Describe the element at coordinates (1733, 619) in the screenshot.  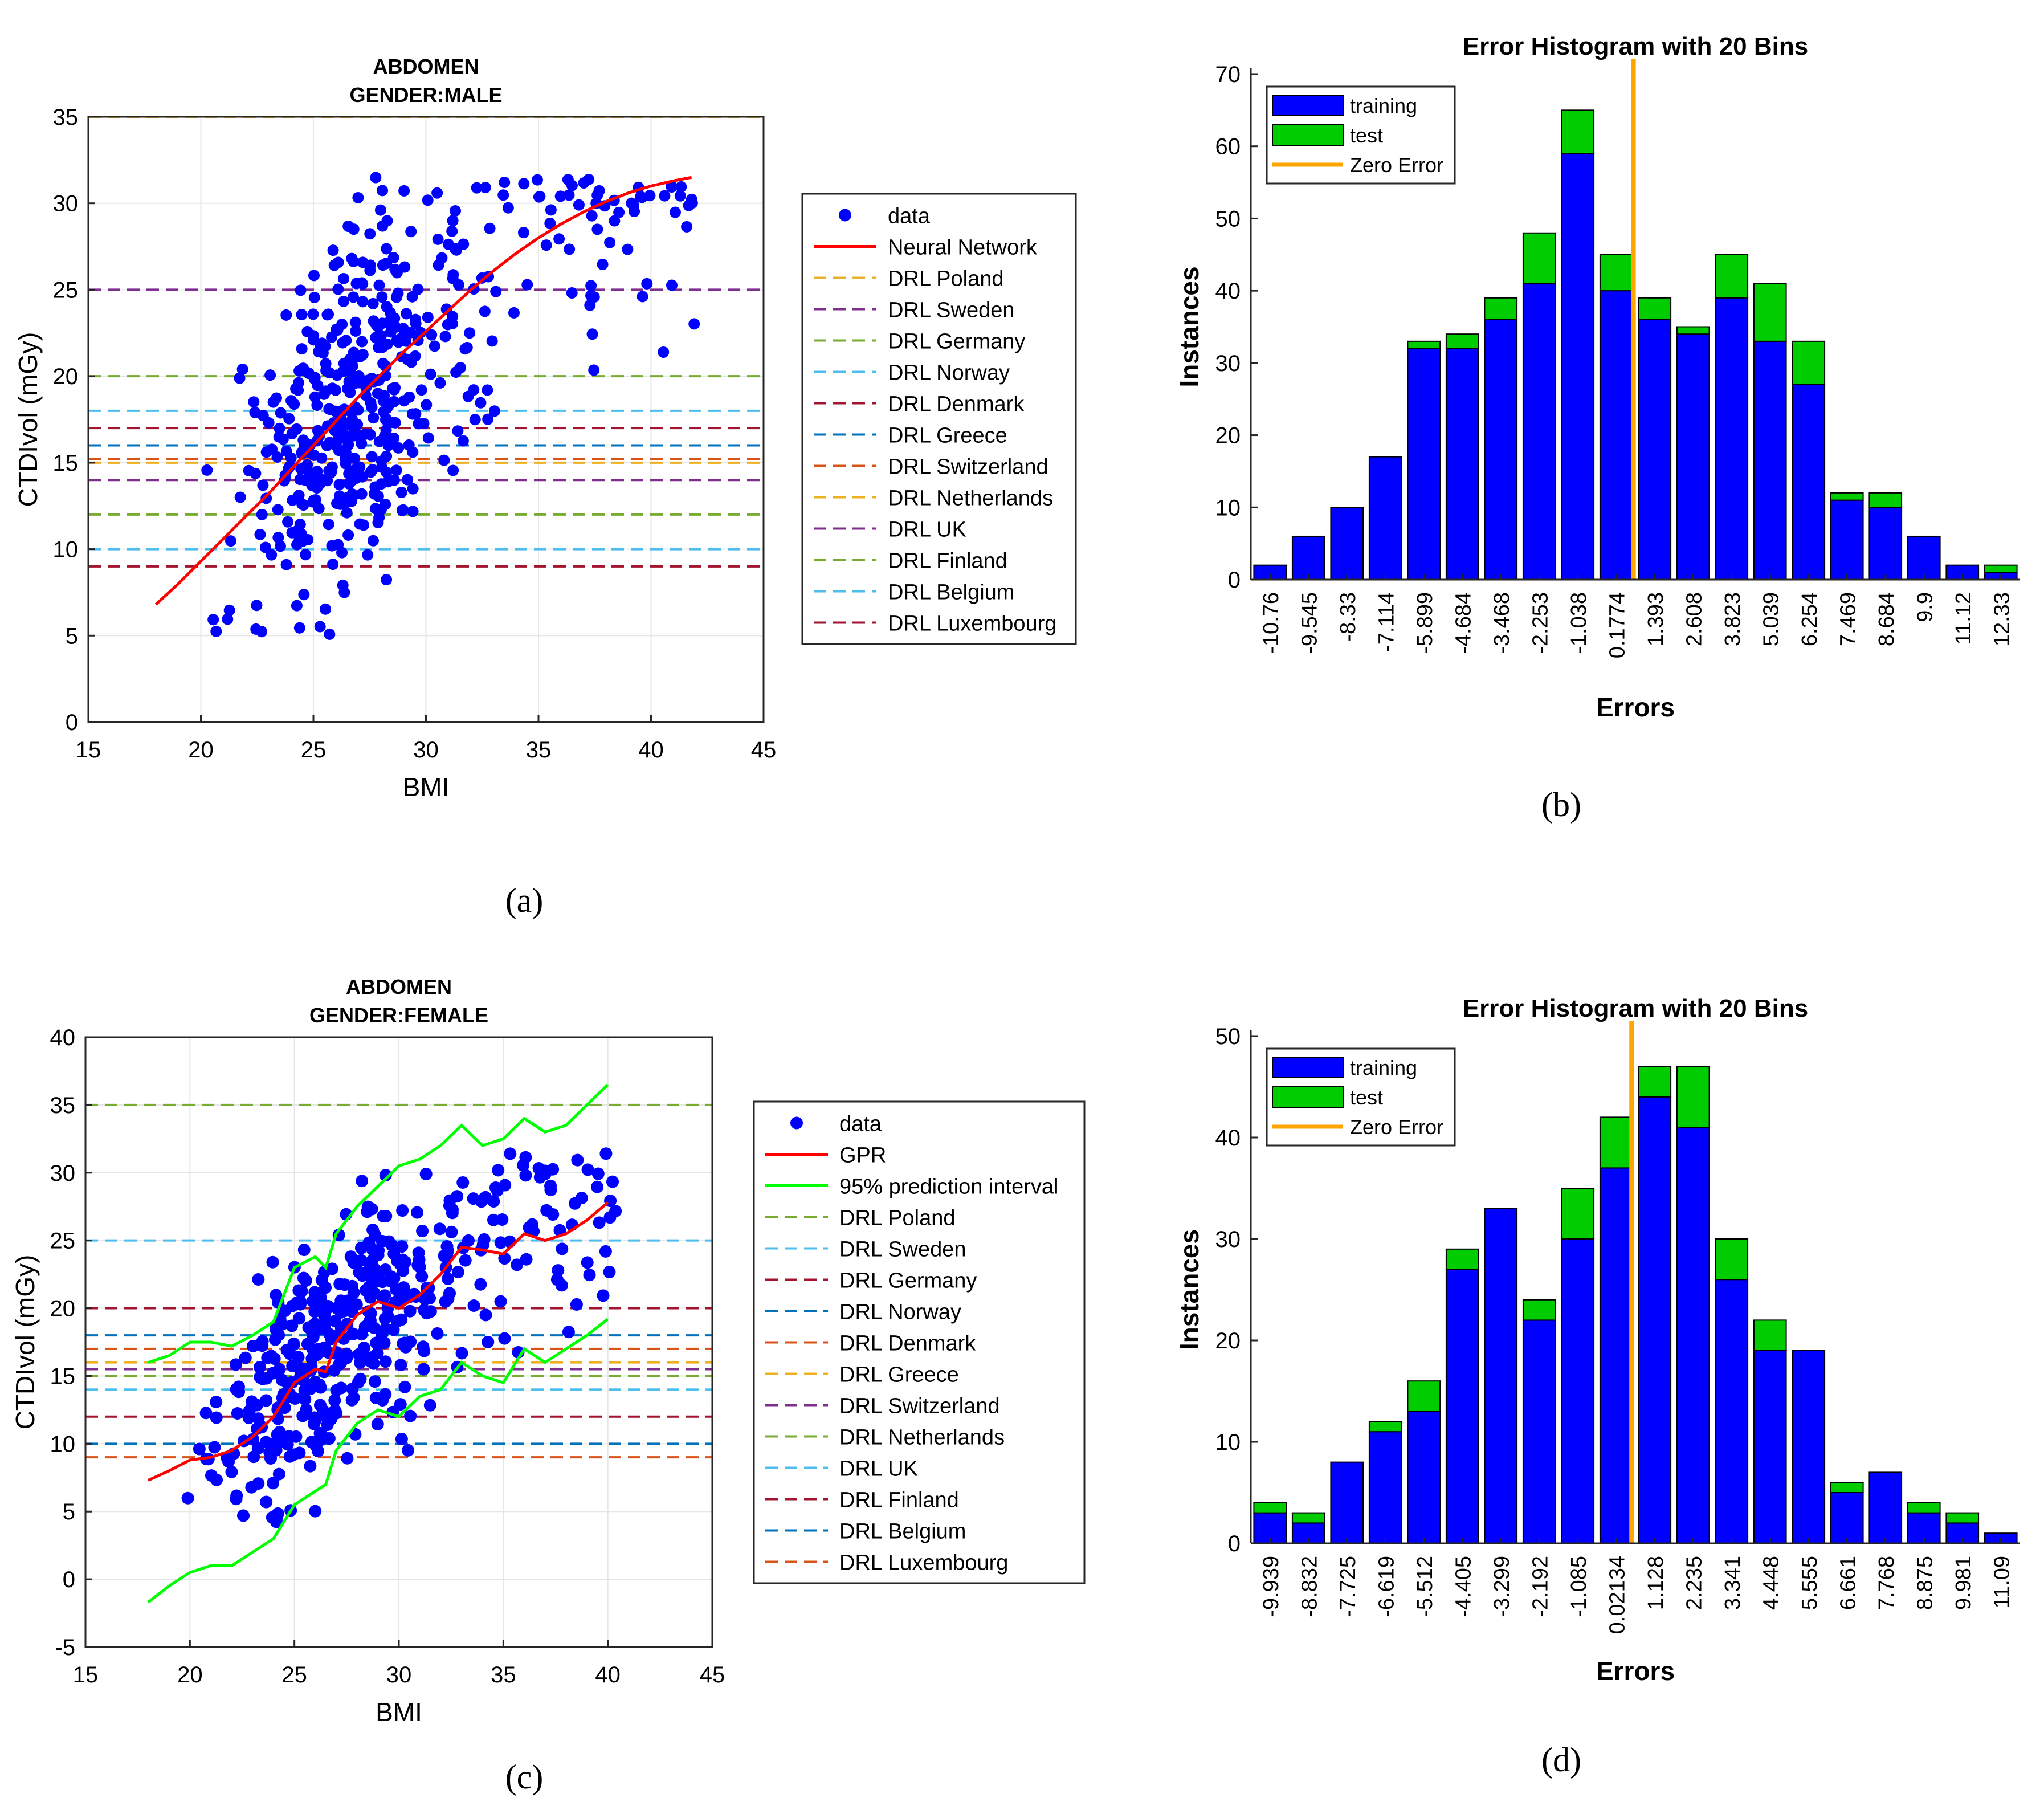
I see `x-tick-label: 3.823` at that location.